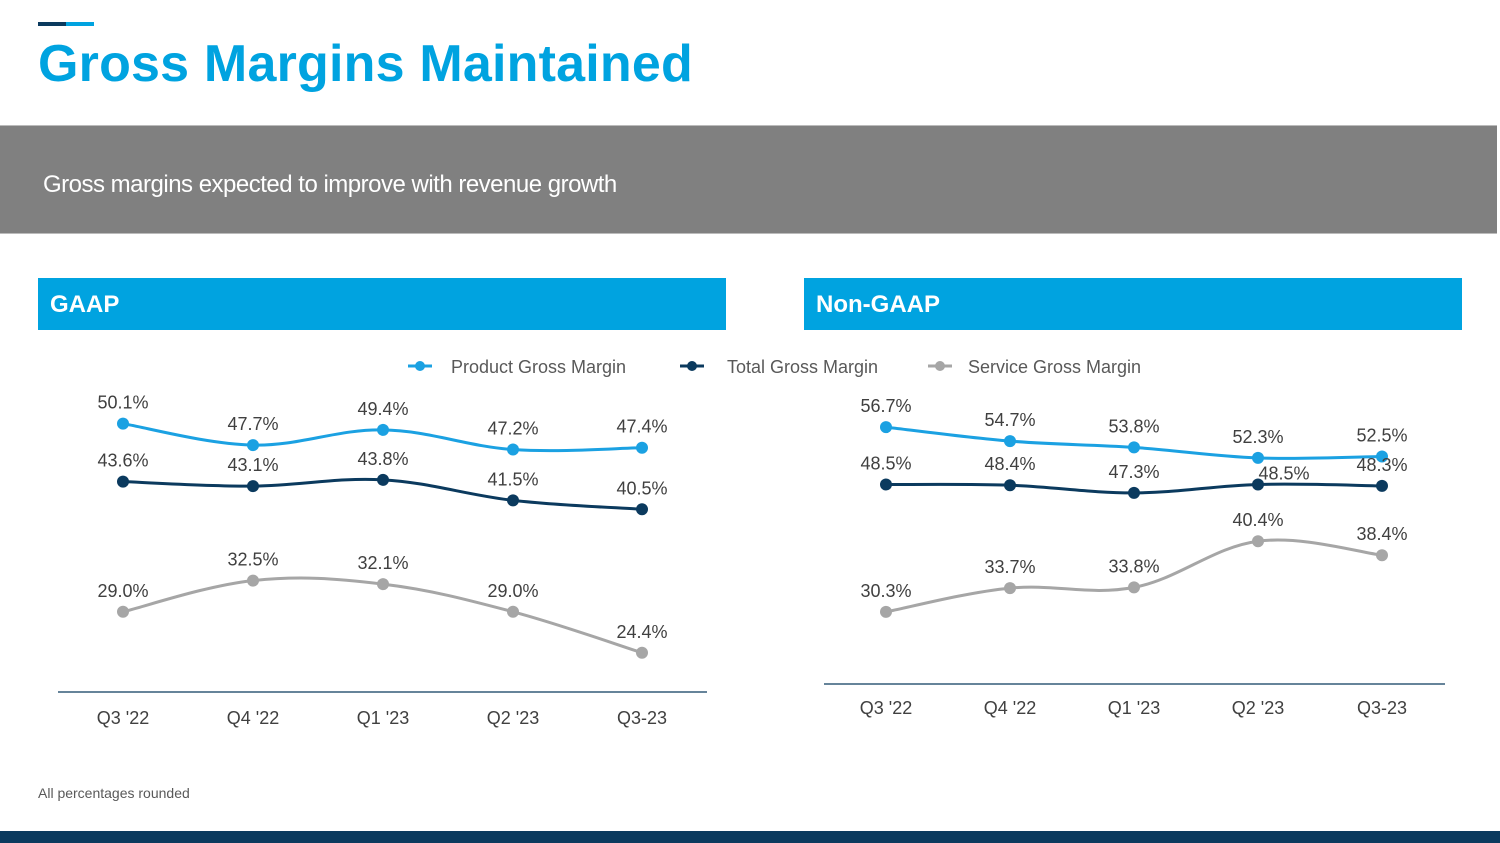  I want to click on data-label: 56.7%, so click(885, 406).